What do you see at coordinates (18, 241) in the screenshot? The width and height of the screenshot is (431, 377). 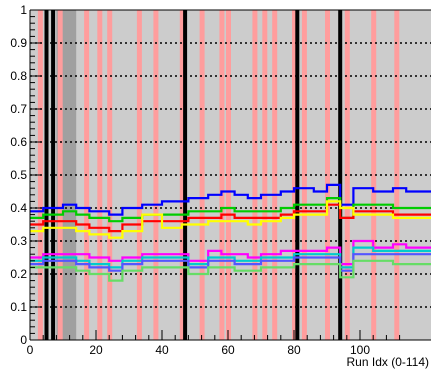 I see `y-tick-label-3: 0.3` at bounding box center [18, 241].